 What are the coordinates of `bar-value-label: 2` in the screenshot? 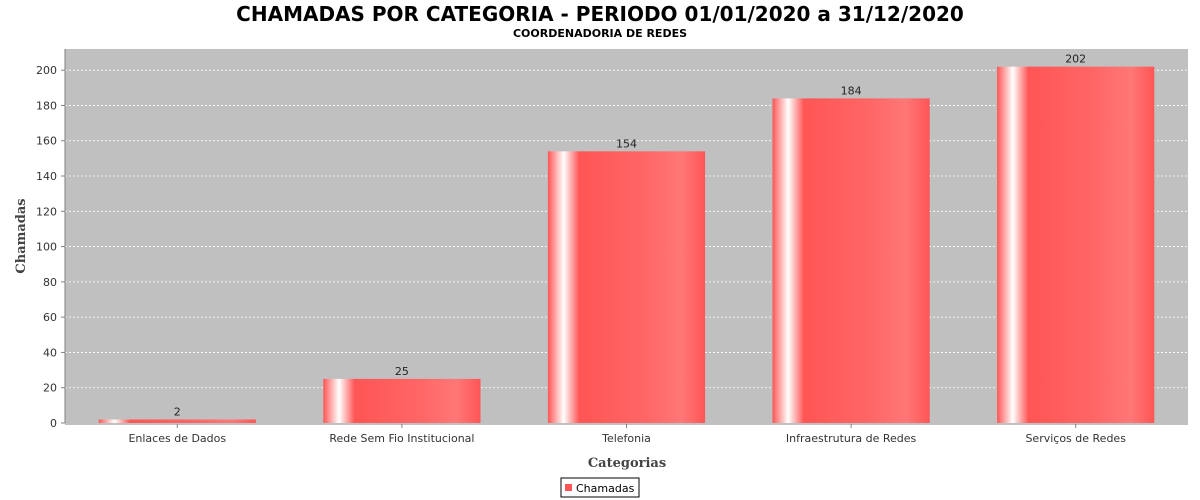 It's located at (177, 411).